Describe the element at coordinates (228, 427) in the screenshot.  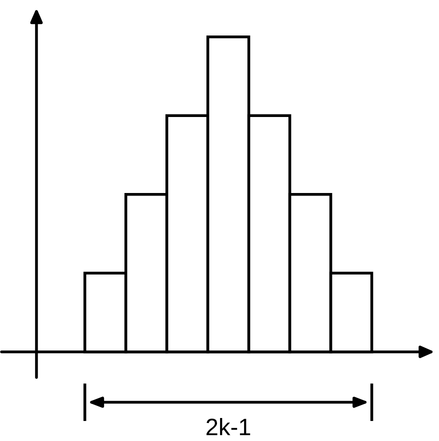
I see `text: 2k-1` at that location.